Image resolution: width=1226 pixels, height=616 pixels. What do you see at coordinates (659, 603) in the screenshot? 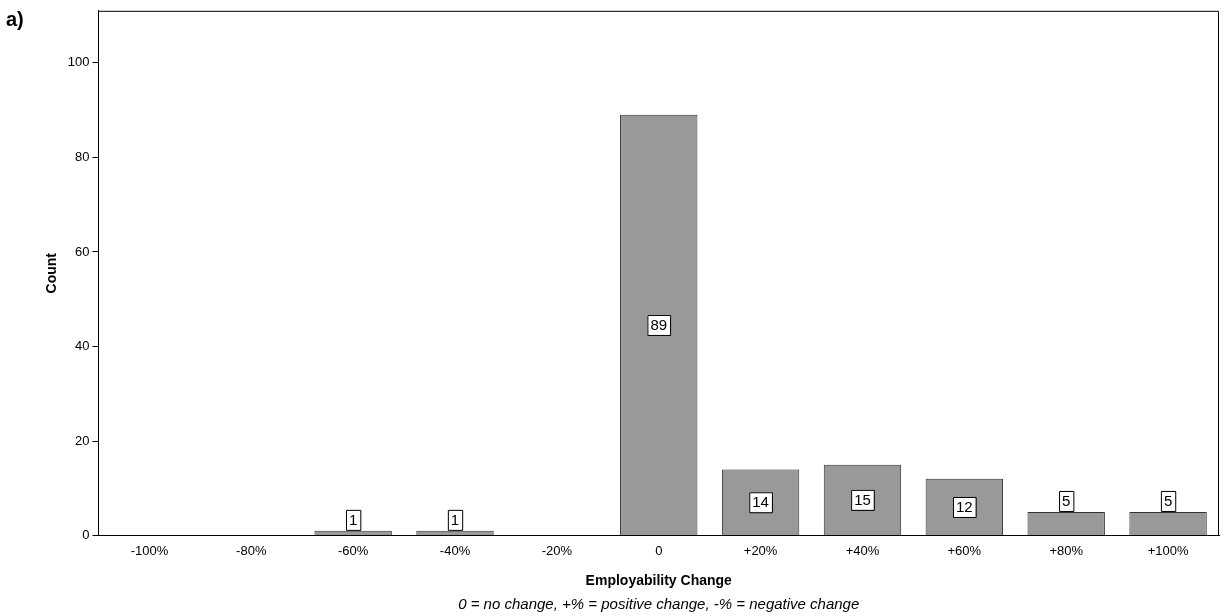
I see `text: 0 = no change, +% = positive change, -% = negative change` at bounding box center [659, 603].